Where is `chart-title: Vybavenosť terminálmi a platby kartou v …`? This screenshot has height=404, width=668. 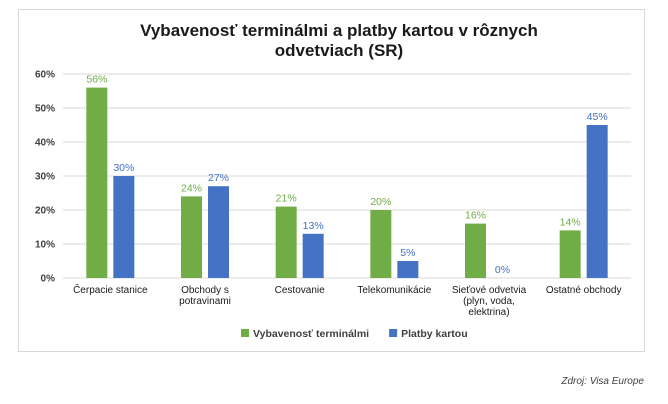
chart-title: Vybavenosť terminálmi a platby kartou v … is located at coordinates (339, 30).